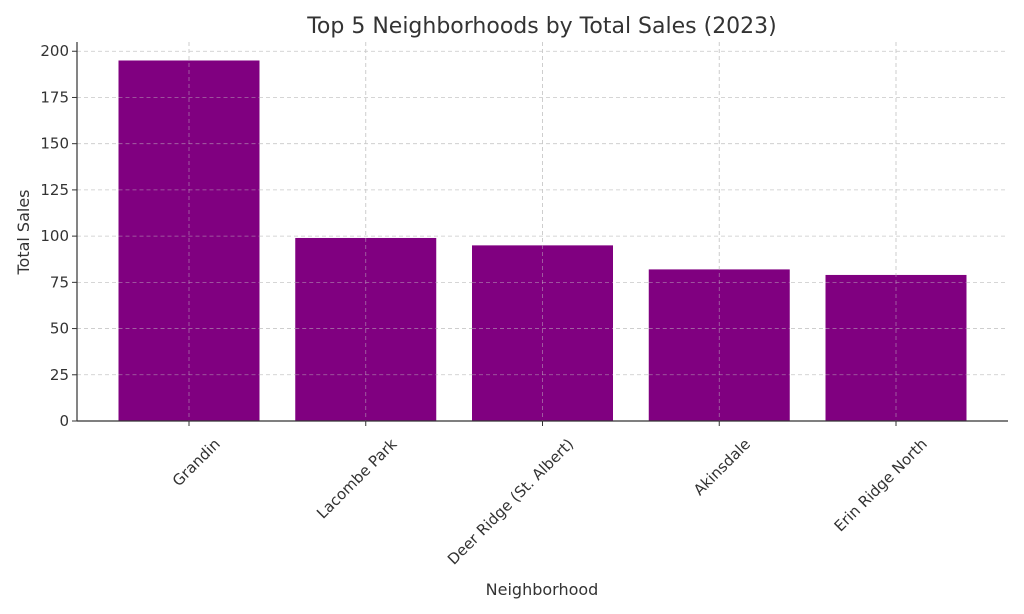 The height and width of the screenshot is (614, 1024). I want to click on x-tick-label: Akinsdale, so click(722, 467).